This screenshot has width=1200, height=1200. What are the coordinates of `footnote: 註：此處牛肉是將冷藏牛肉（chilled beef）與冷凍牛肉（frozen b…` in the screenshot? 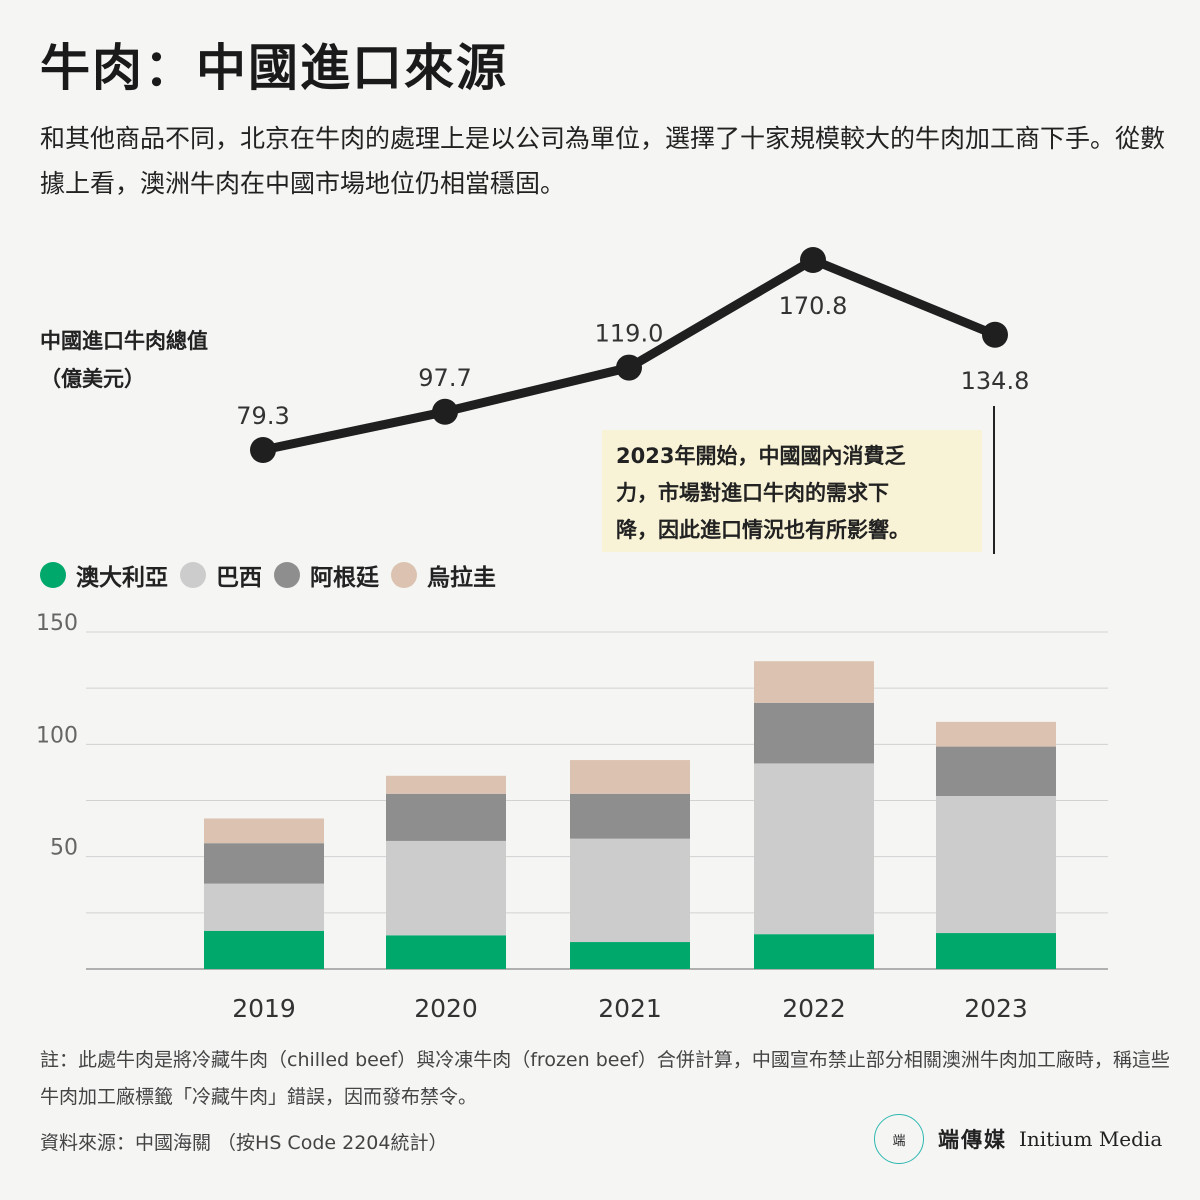 It's located at (605, 1078).